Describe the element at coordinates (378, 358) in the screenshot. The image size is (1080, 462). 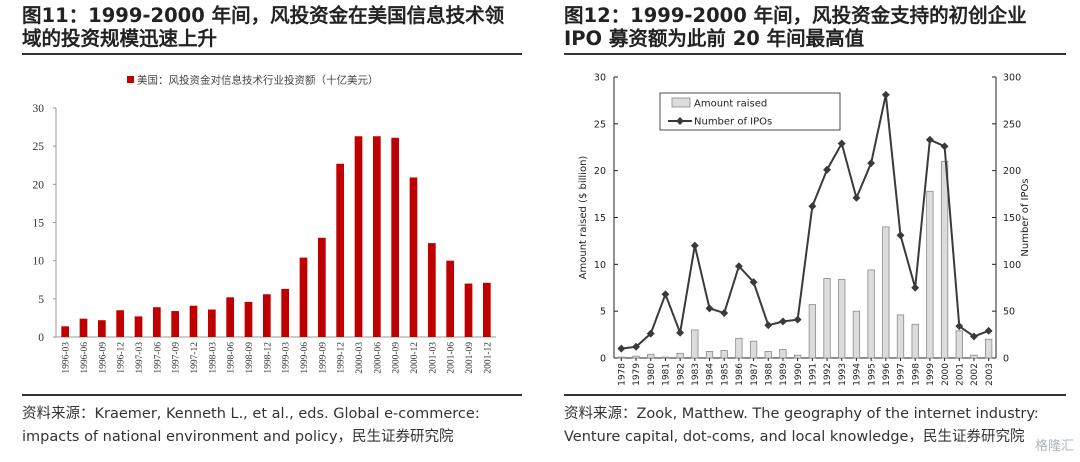
I see `x-tick-label: 2000-06` at that location.